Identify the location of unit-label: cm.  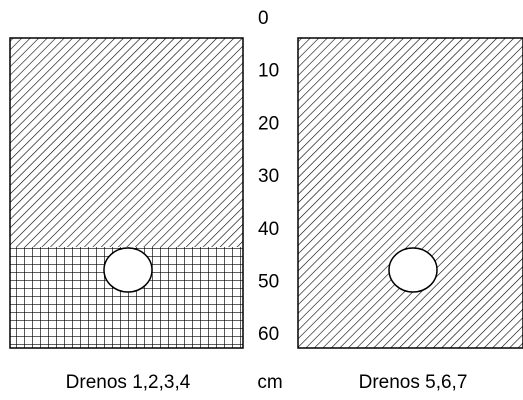
(269, 382).